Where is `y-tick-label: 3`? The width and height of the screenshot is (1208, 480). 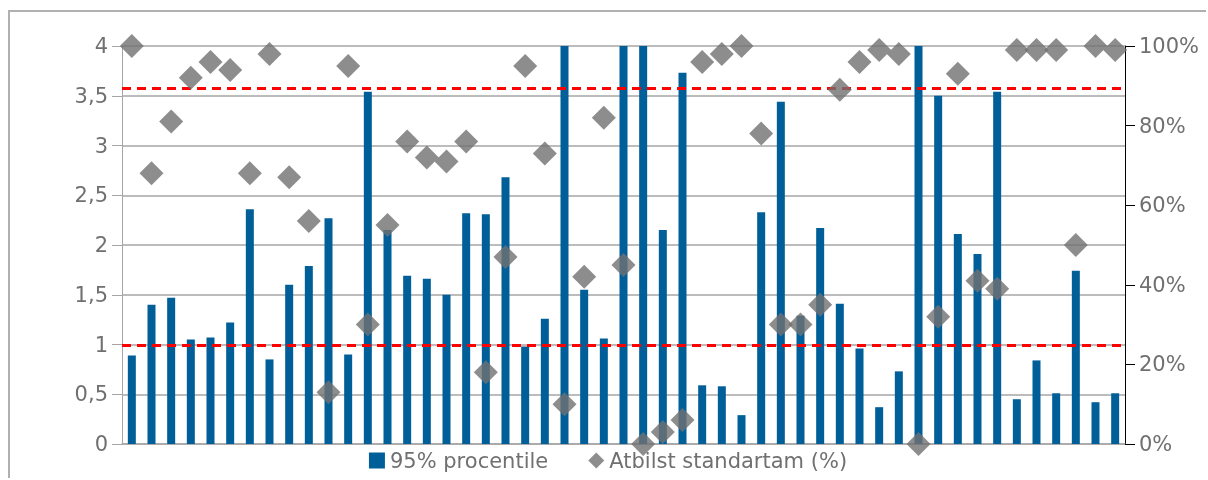 y-tick-label: 3 is located at coordinates (101, 145).